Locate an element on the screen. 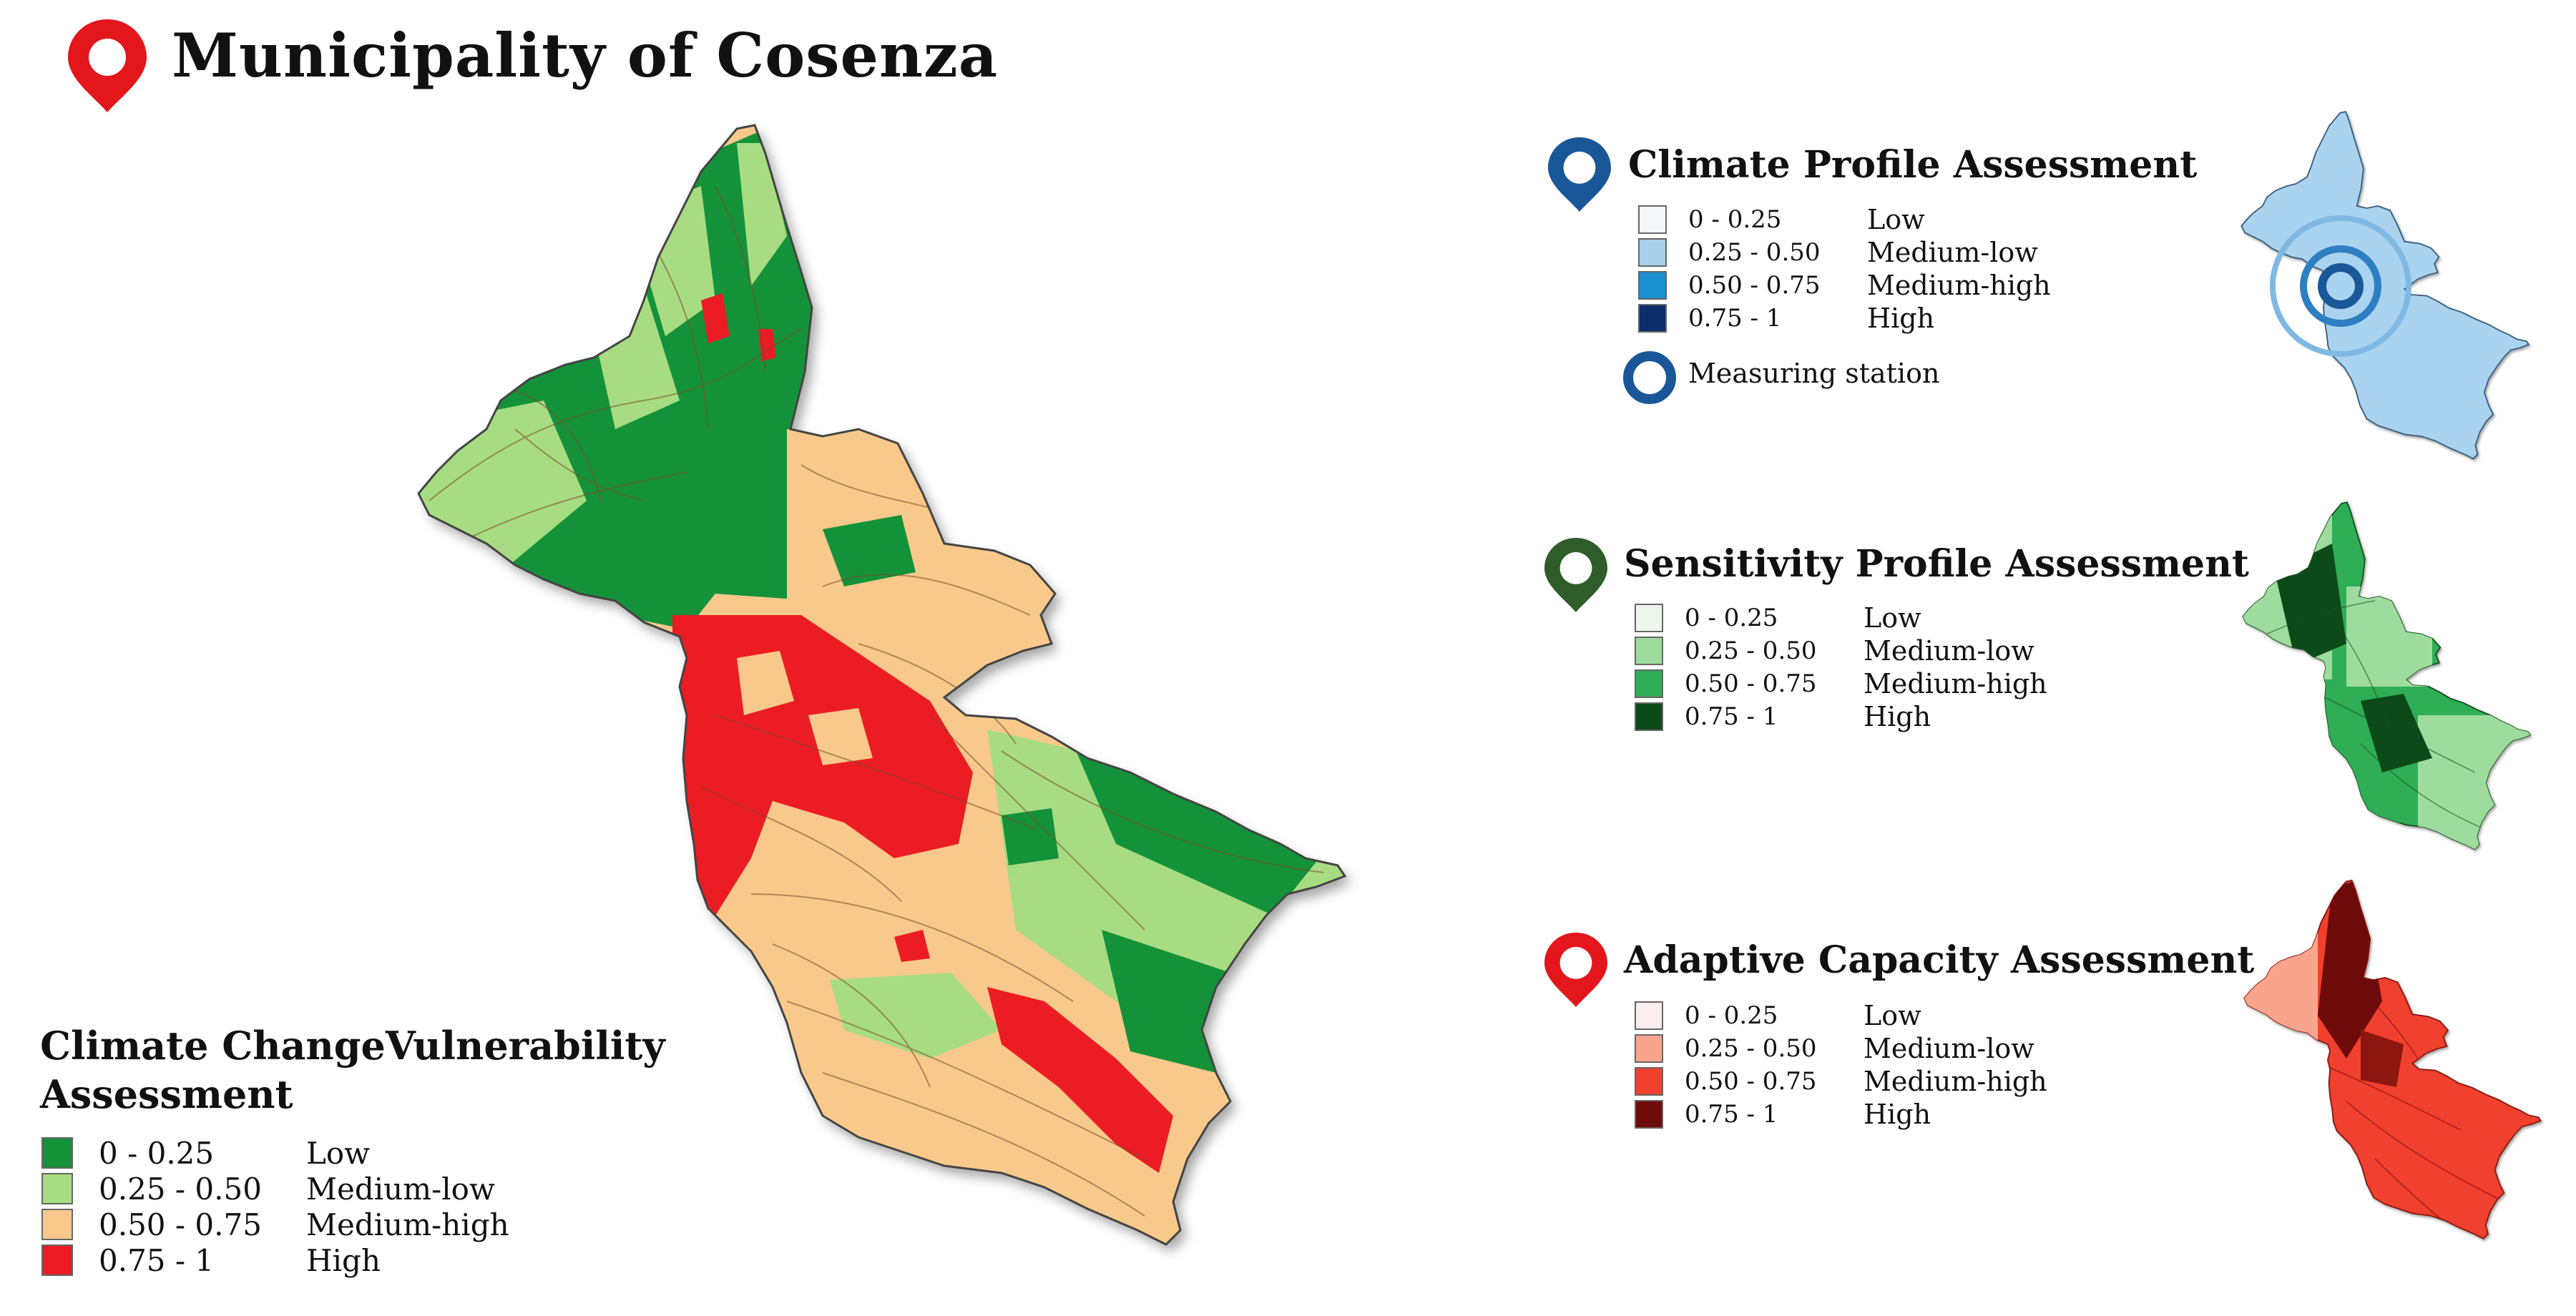 The image size is (2576, 1316). climate-profile-legend-row: 0.25 - 0.50 Medium-low is located at coordinates (1838, 252).